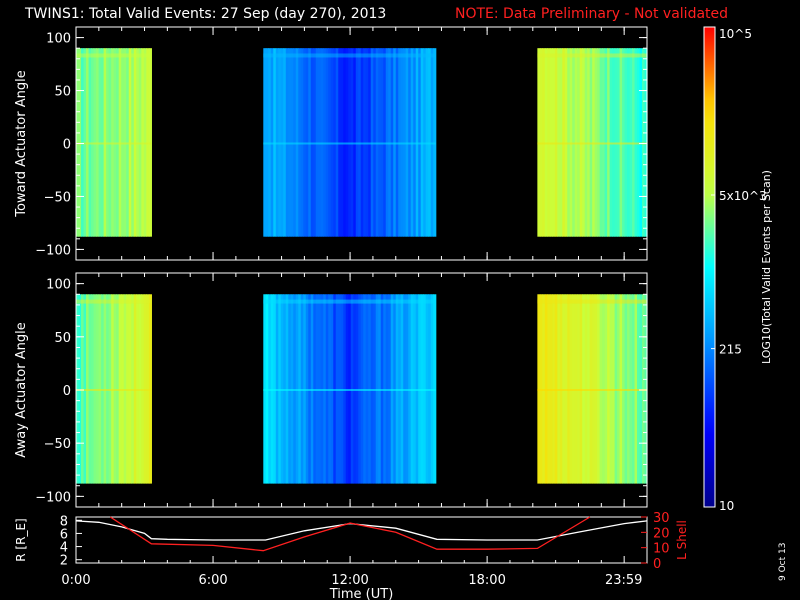  Describe the element at coordinates (783, 561) in the screenshot. I see `date-stamp: 9 Oct 13` at that location.